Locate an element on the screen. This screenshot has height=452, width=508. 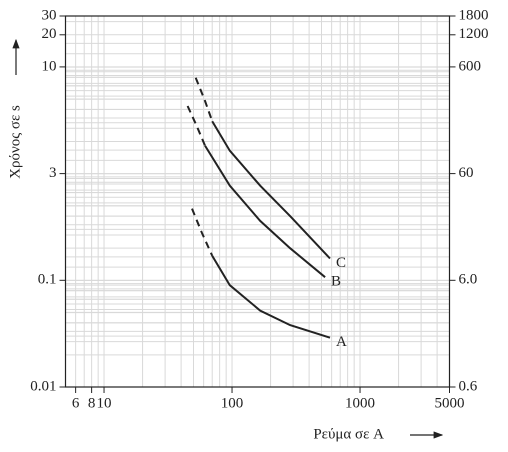
x-tick-label: 6 is located at coordinates (76, 403).